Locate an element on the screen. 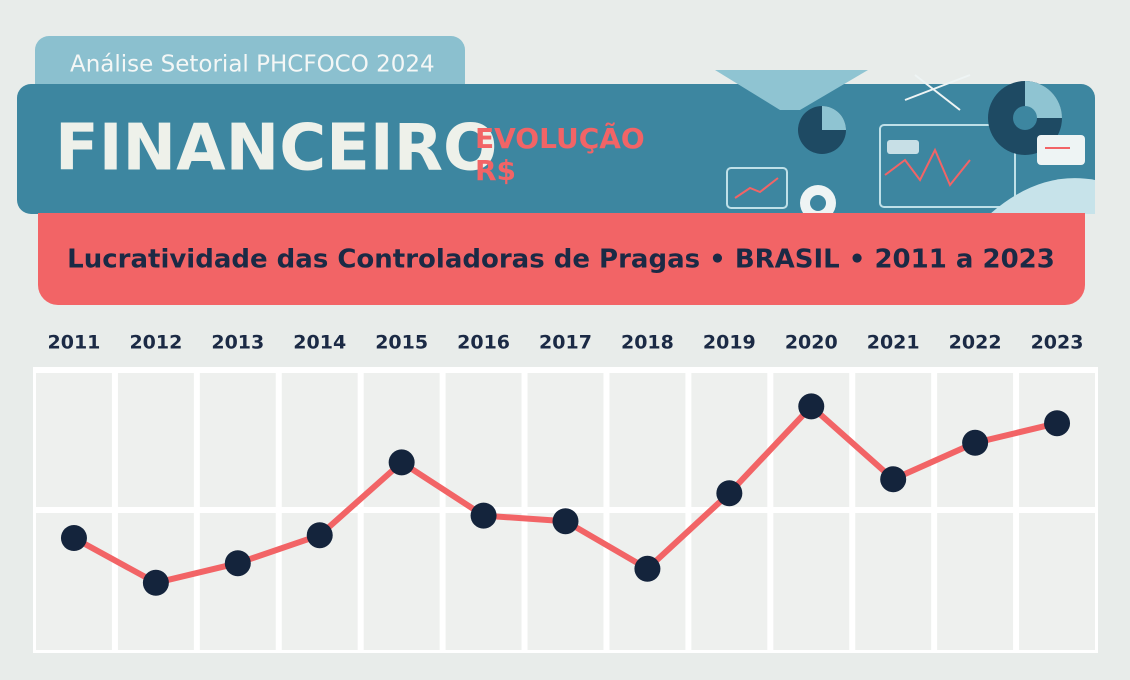  x-tick-label: 2021 is located at coordinates (893, 343).